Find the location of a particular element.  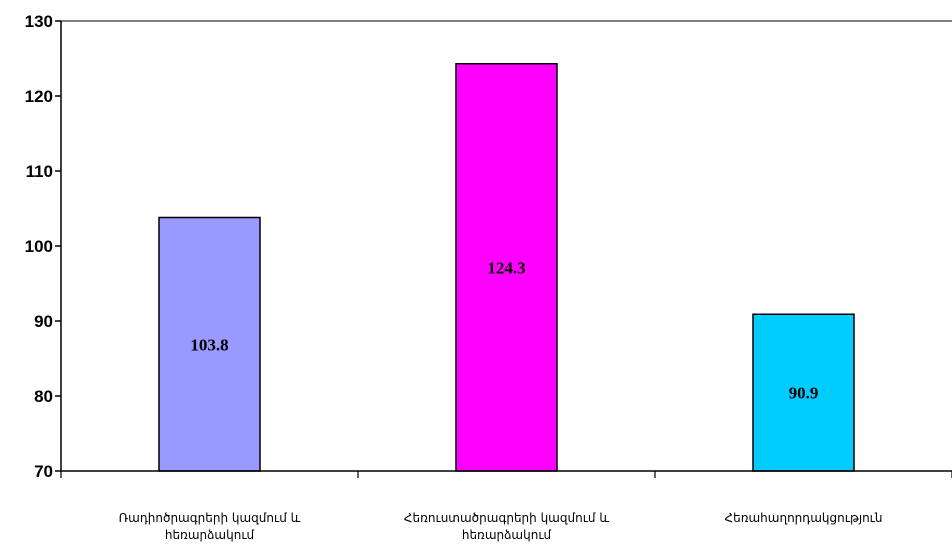

data-label: 103.8 is located at coordinates (209, 344).